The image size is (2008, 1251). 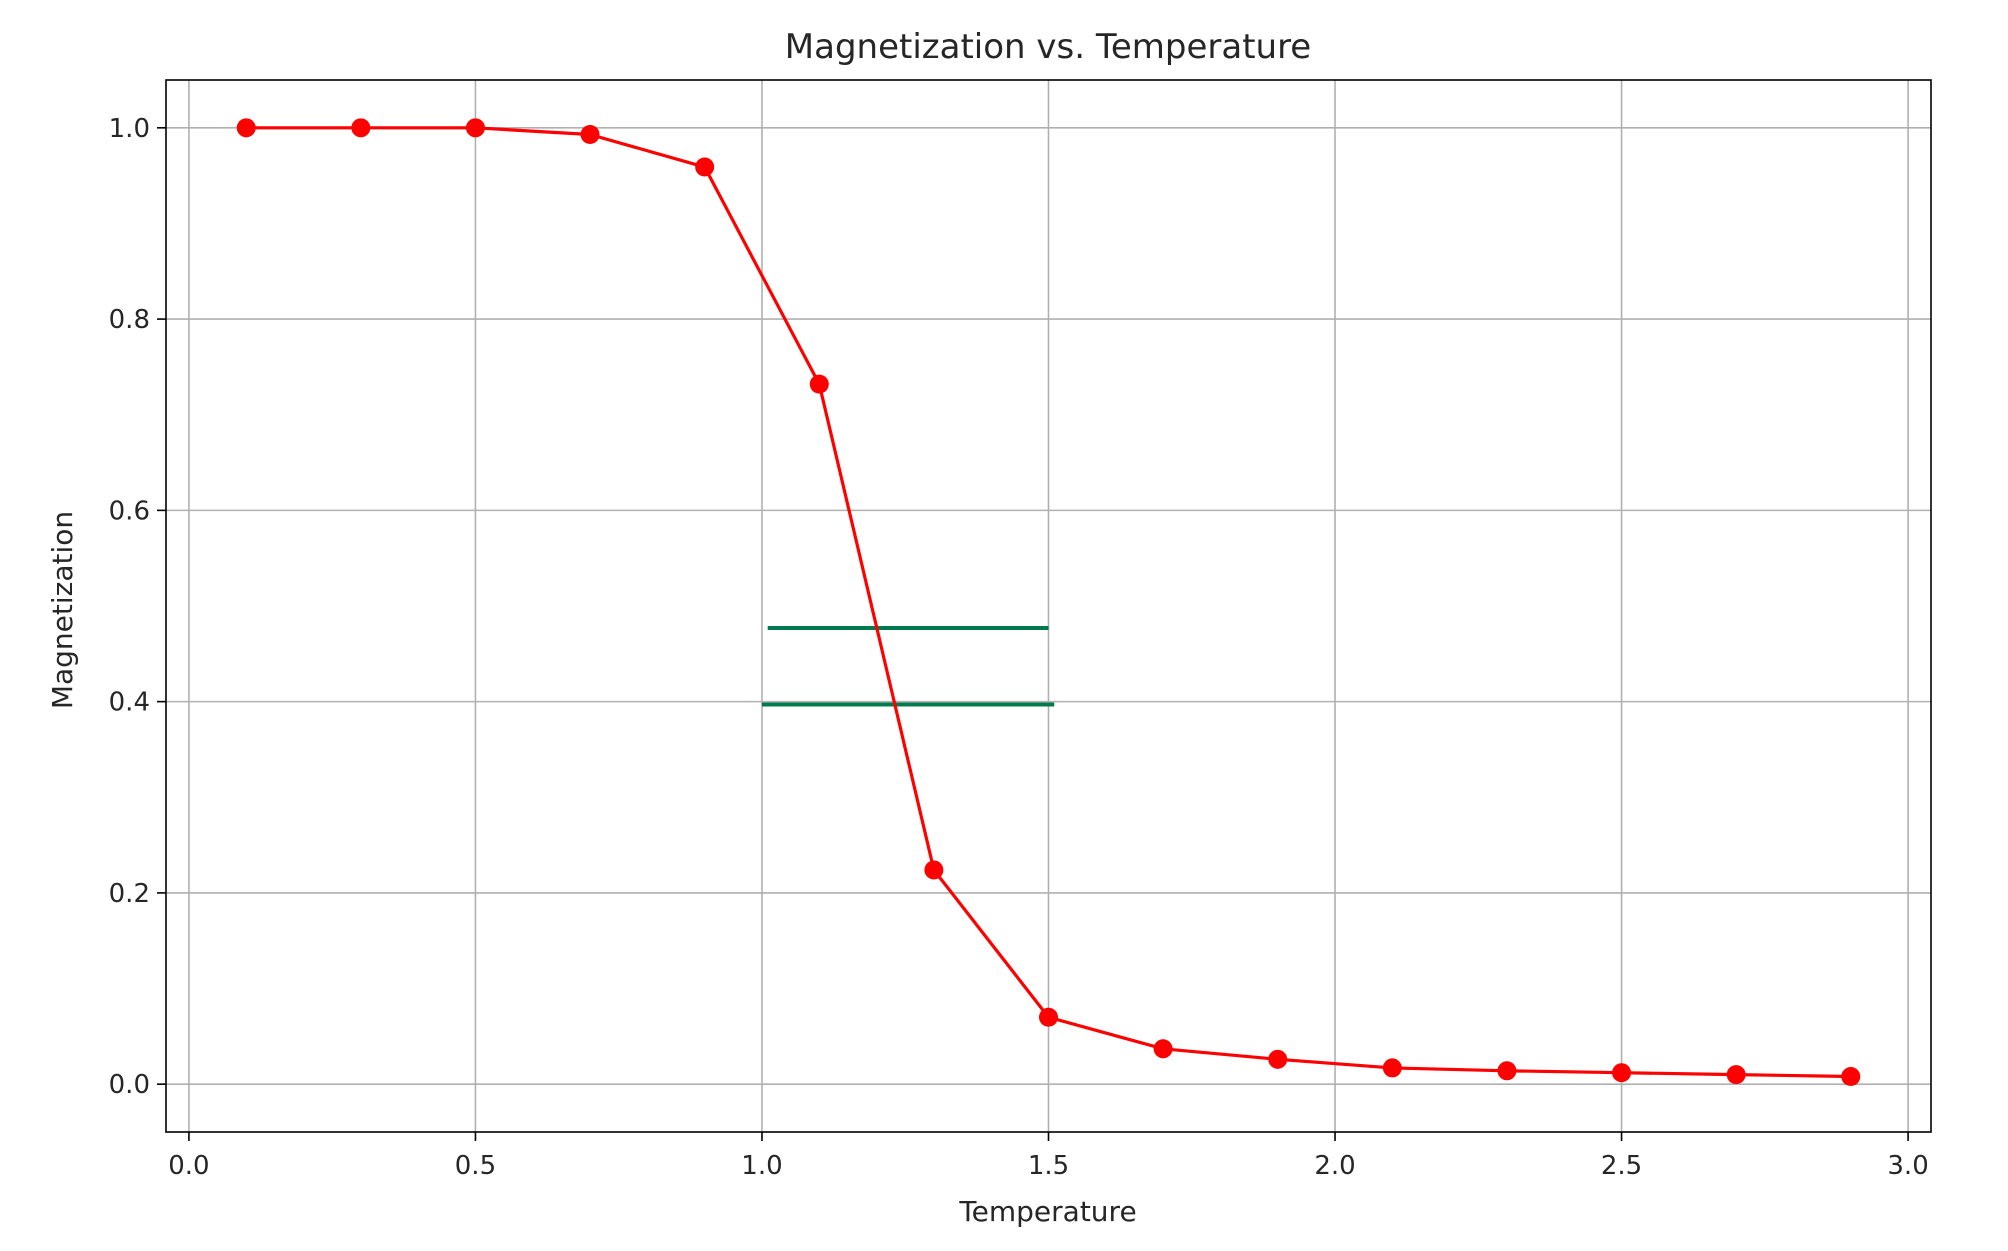 I want to click on y-tick-label: 1.0, so click(x=129, y=129).